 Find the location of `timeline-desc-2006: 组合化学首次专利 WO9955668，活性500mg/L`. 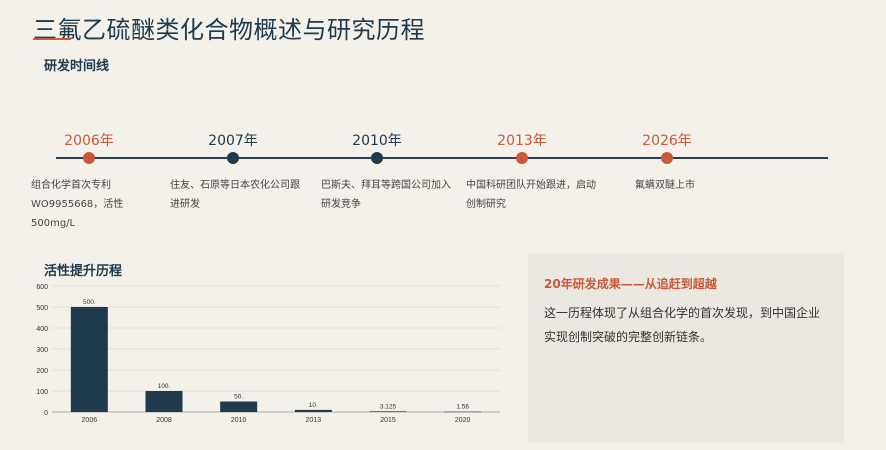

timeline-desc-2006: 组合化学首次专利 WO9955668，活性500mg/L is located at coordinates (96, 204).